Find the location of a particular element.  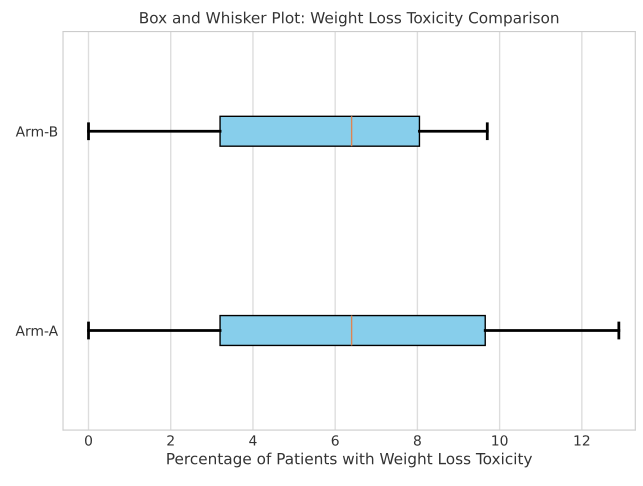

x-tick-label: 8 is located at coordinates (417, 440).